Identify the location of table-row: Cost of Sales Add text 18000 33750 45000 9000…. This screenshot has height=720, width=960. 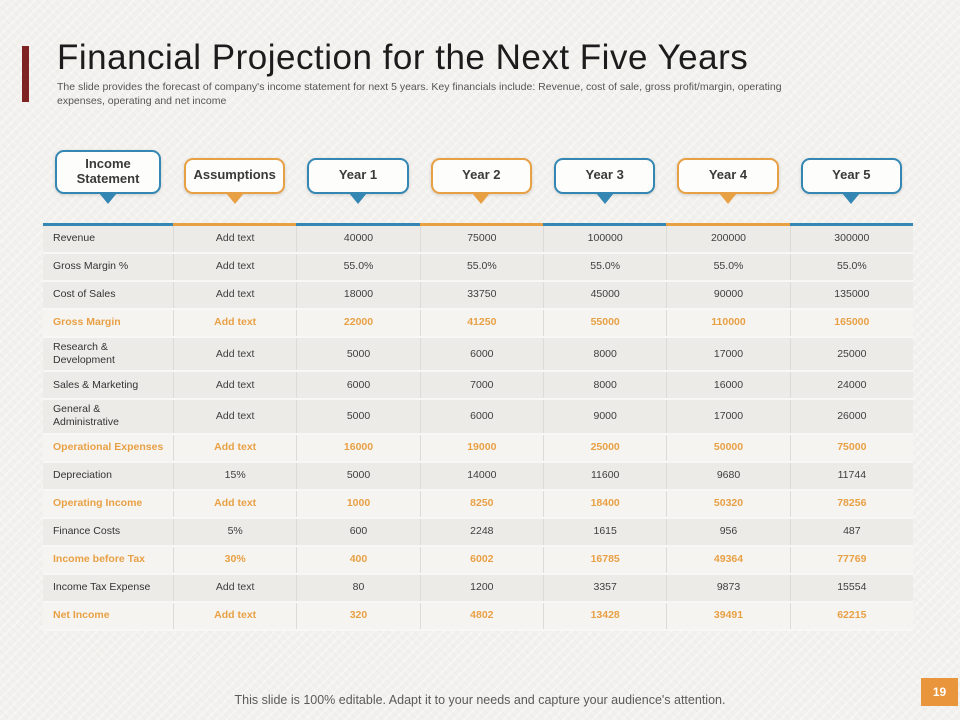
(478, 296).